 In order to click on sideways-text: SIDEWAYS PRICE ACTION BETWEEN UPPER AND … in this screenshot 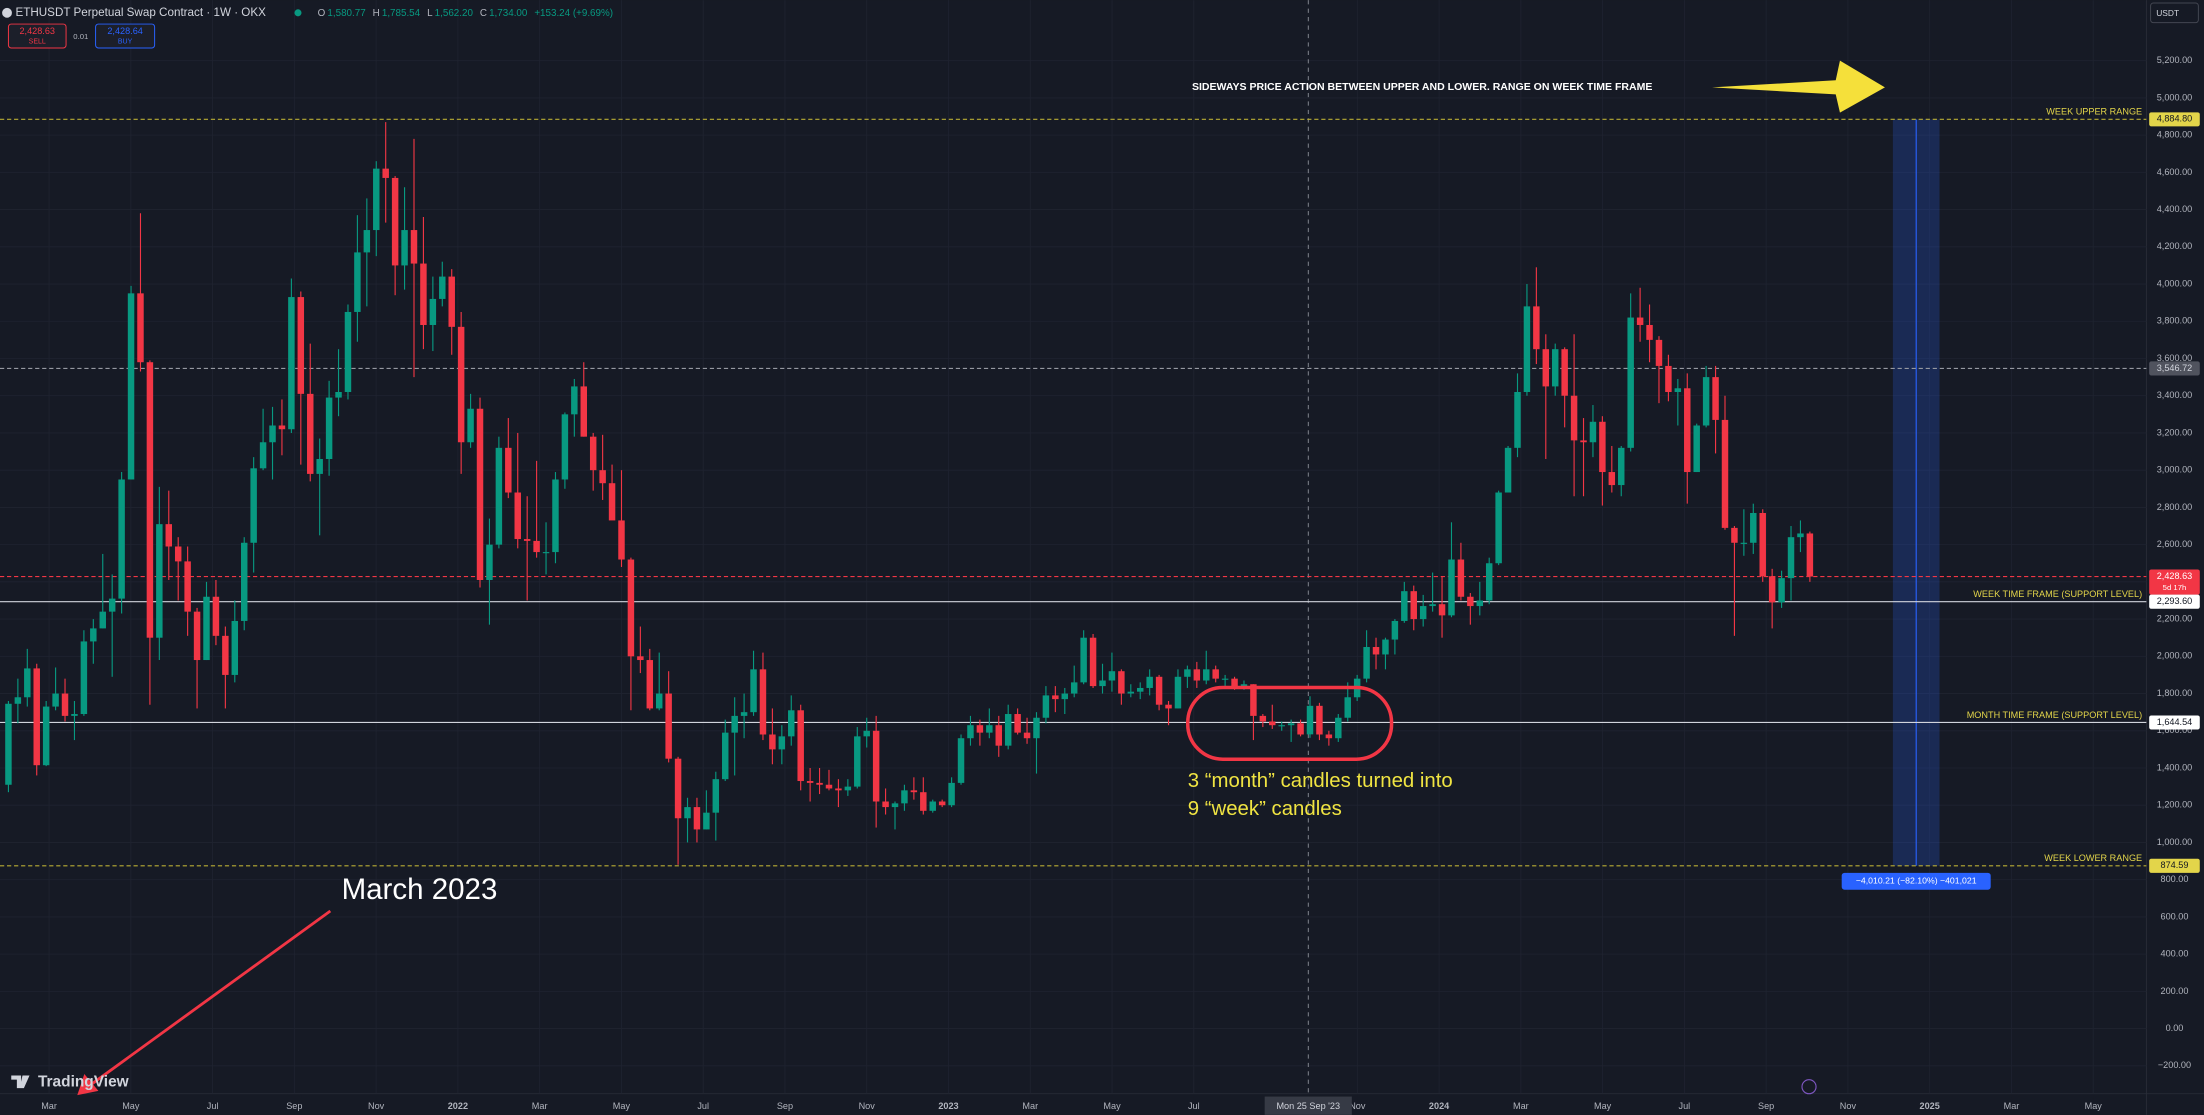, I will do `click(1422, 87)`.